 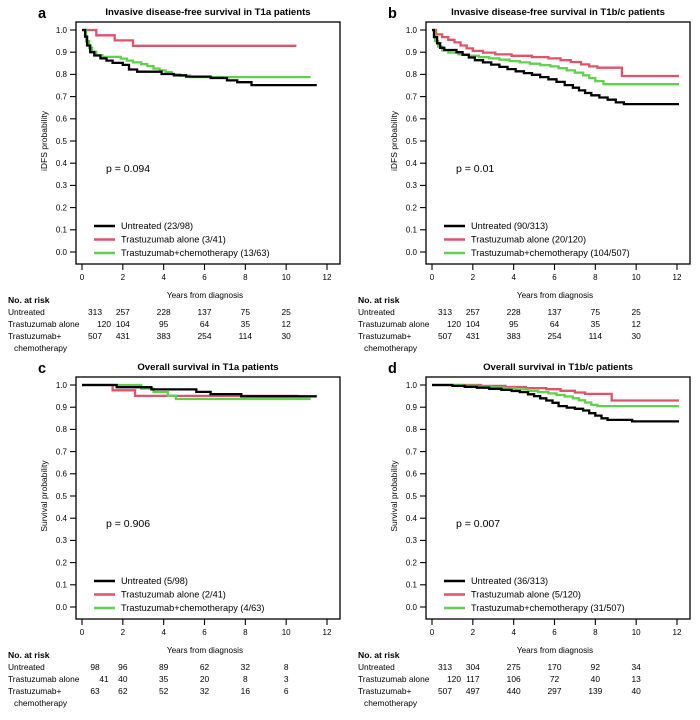 What do you see at coordinates (62, 385) in the screenshot?
I see `y-tick-label: 1.0` at bounding box center [62, 385].